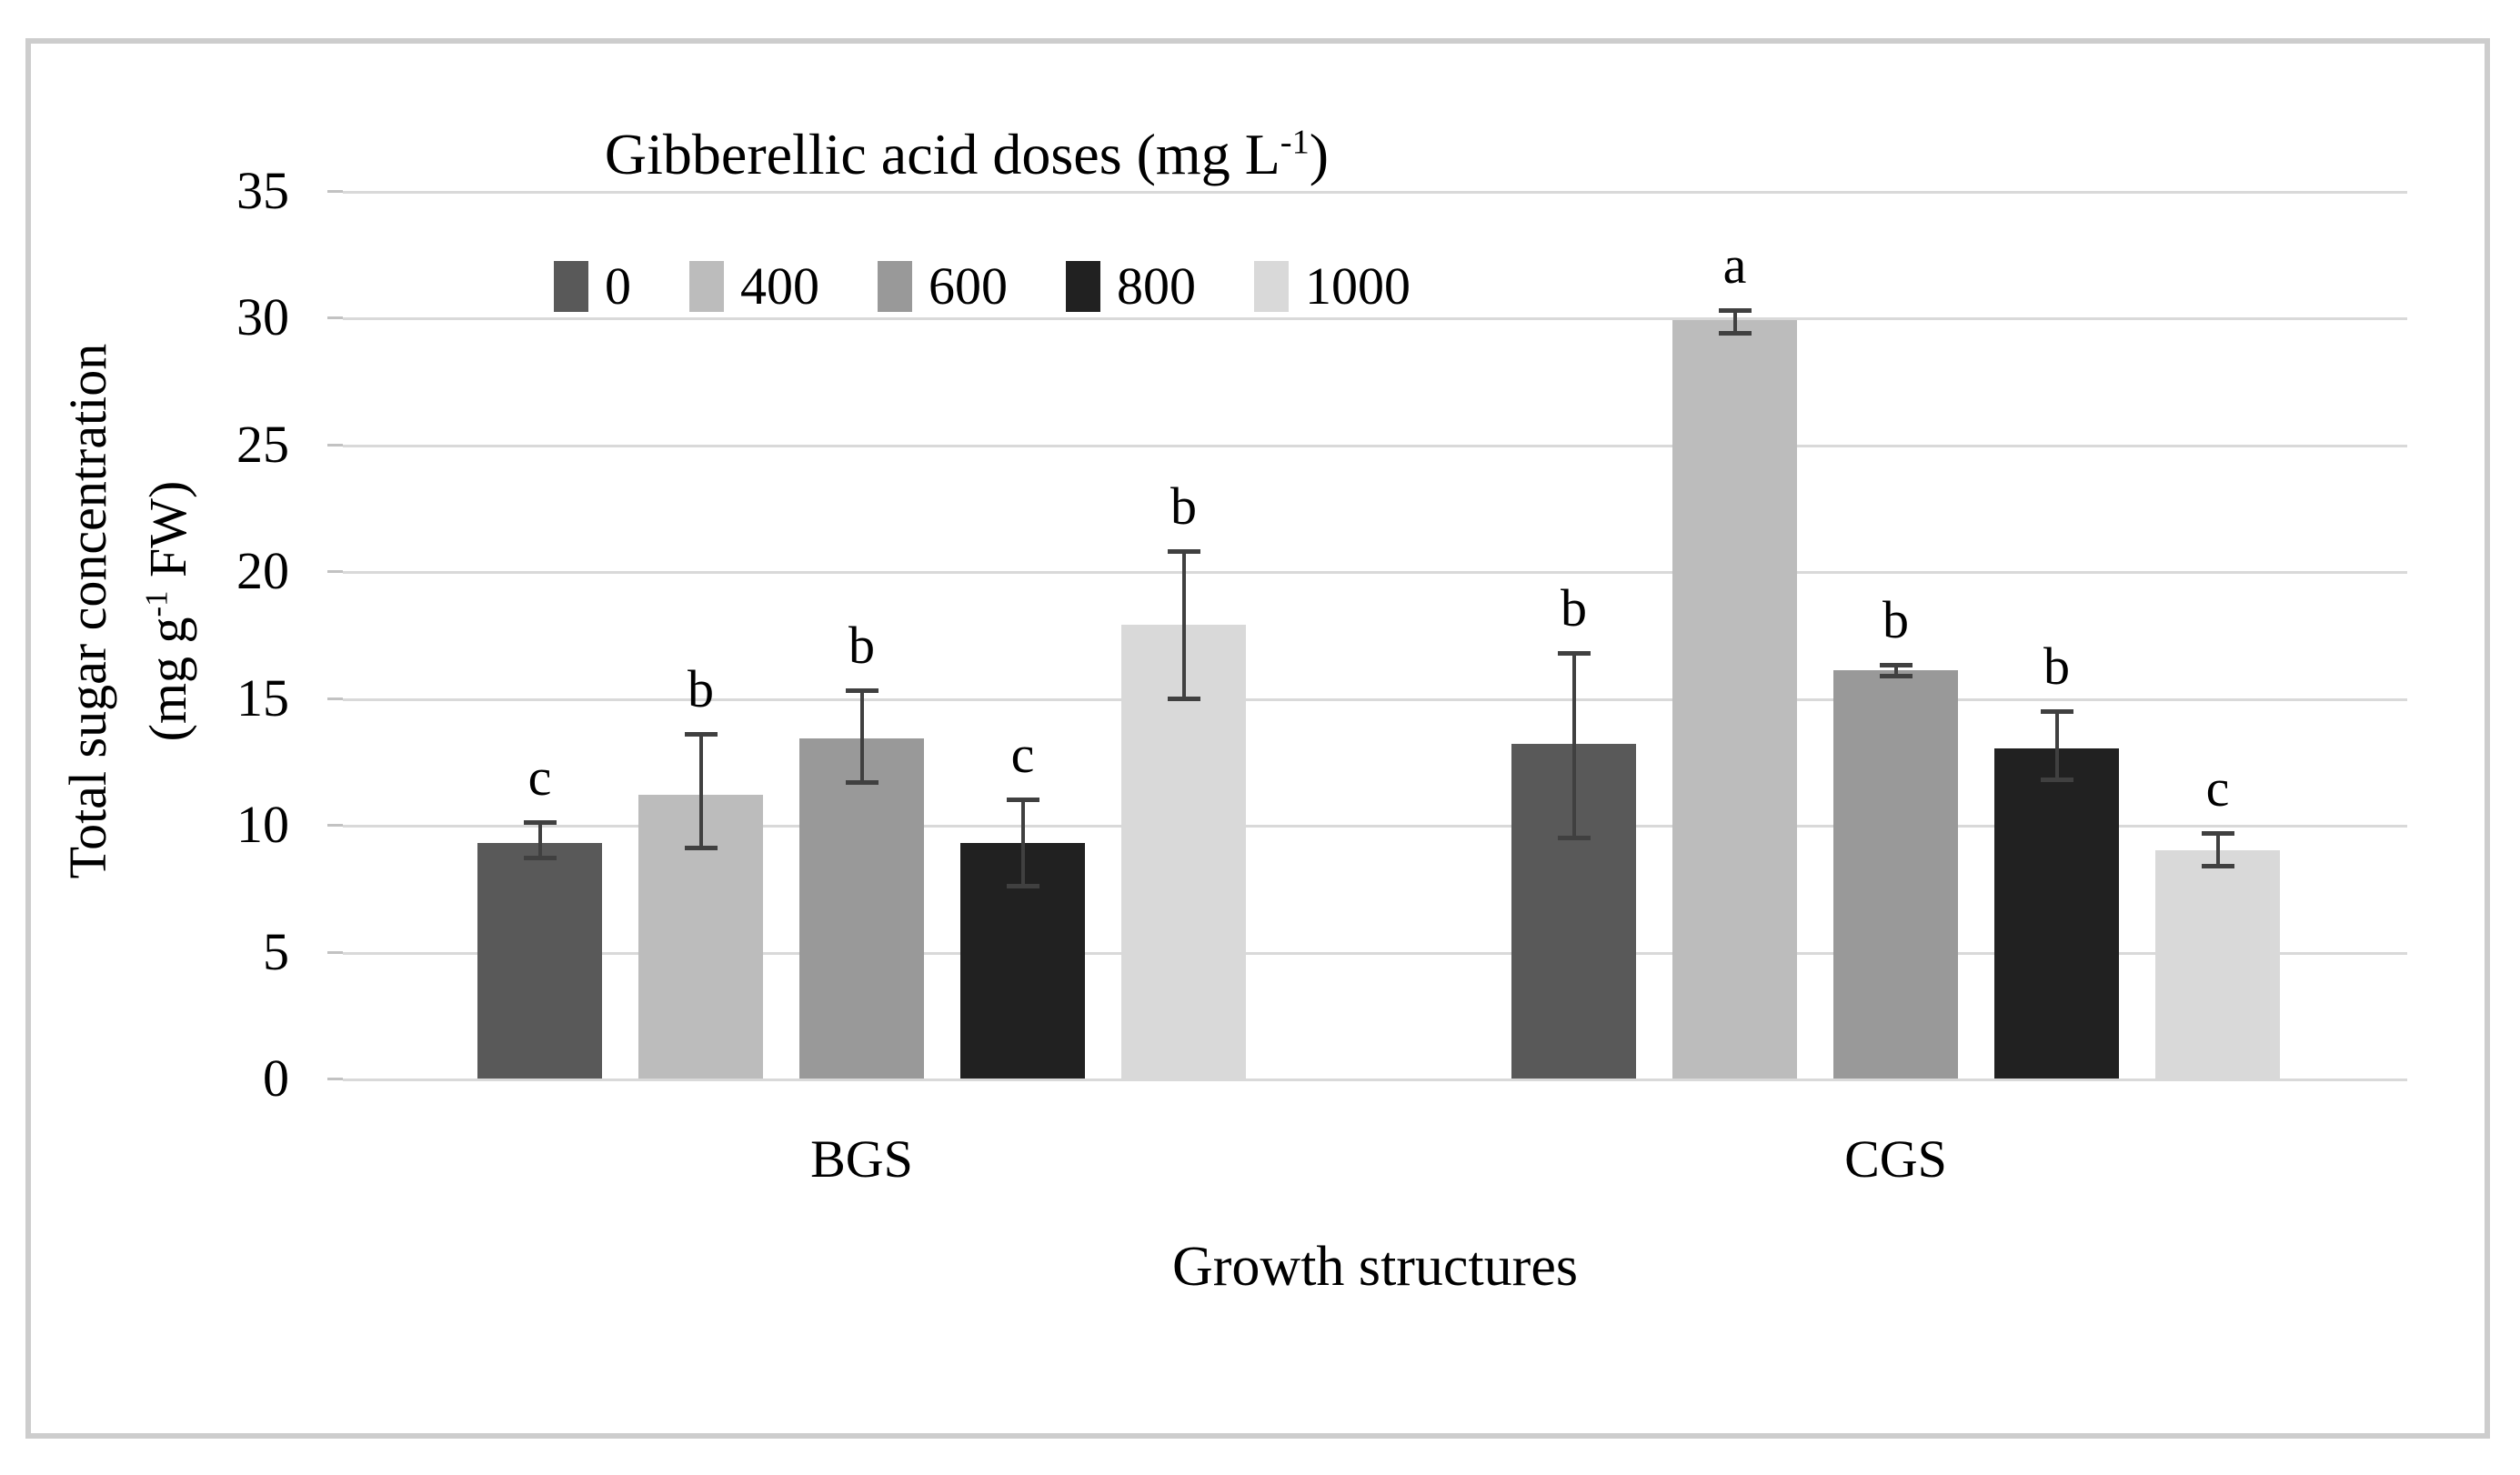  What do you see at coordinates (263, 571) in the screenshot?
I see `y-tick-label: 20` at bounding box center [263, 571].